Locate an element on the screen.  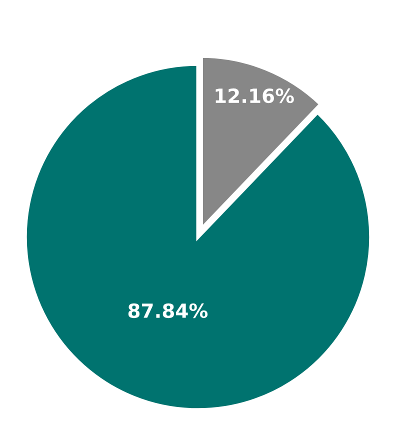
data-label: 87.84% is located at coordinates (168, 310).